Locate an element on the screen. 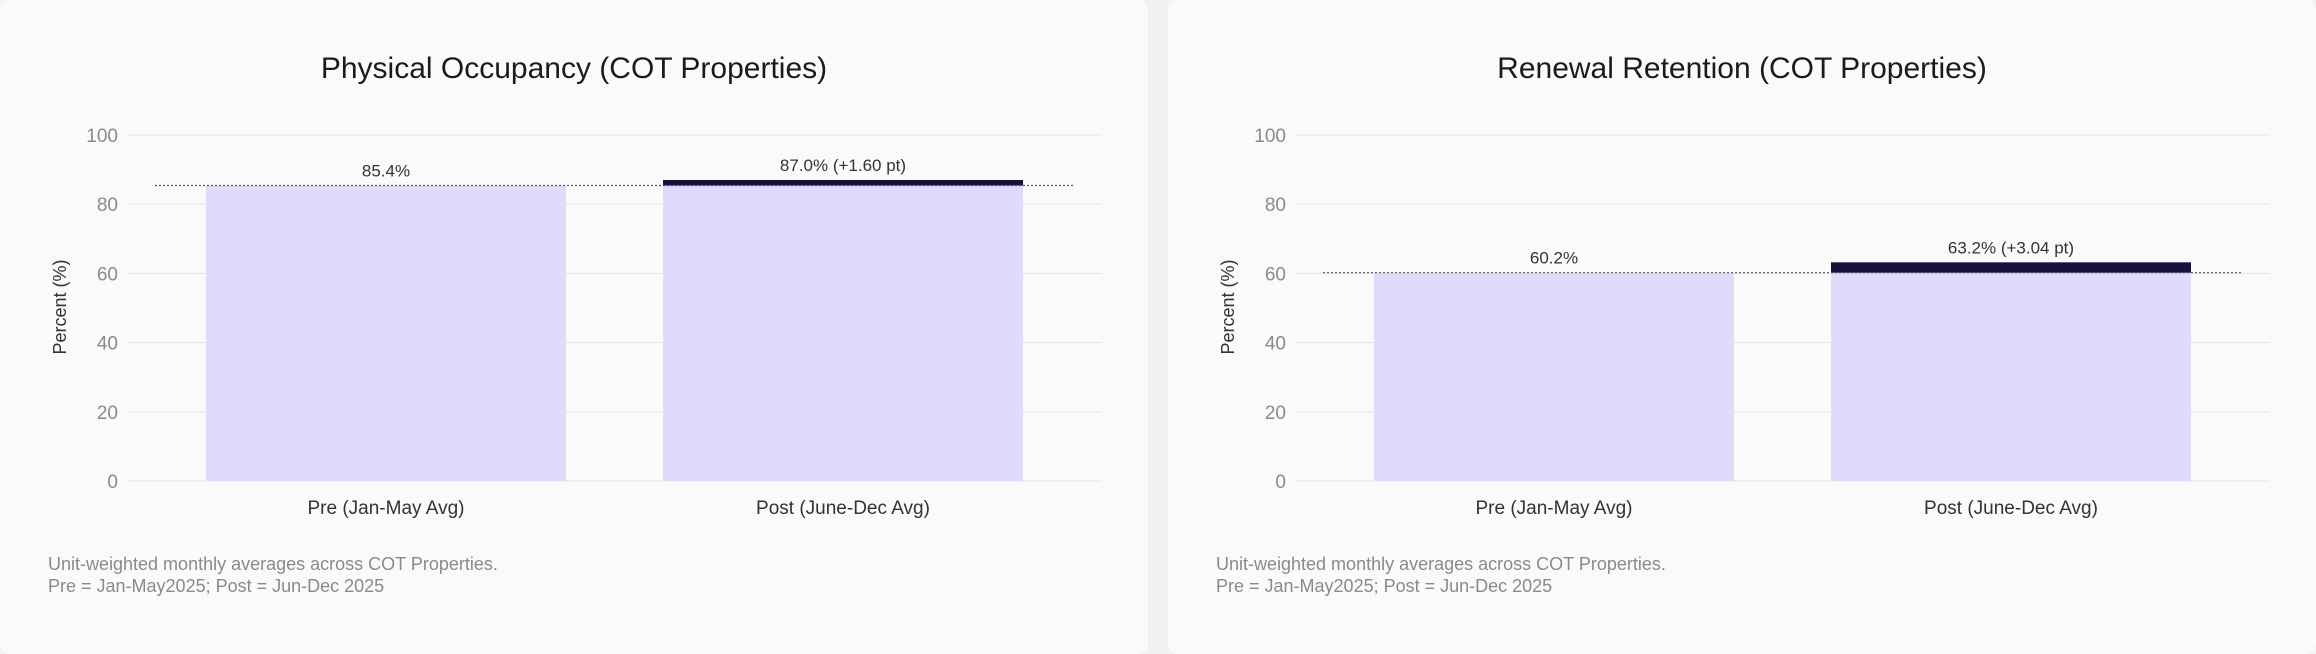 This screenshot has width=2316, height=654. data-labels: 85.4% 87.0% (+1.60 pt) is located at coordinates (634, 168).